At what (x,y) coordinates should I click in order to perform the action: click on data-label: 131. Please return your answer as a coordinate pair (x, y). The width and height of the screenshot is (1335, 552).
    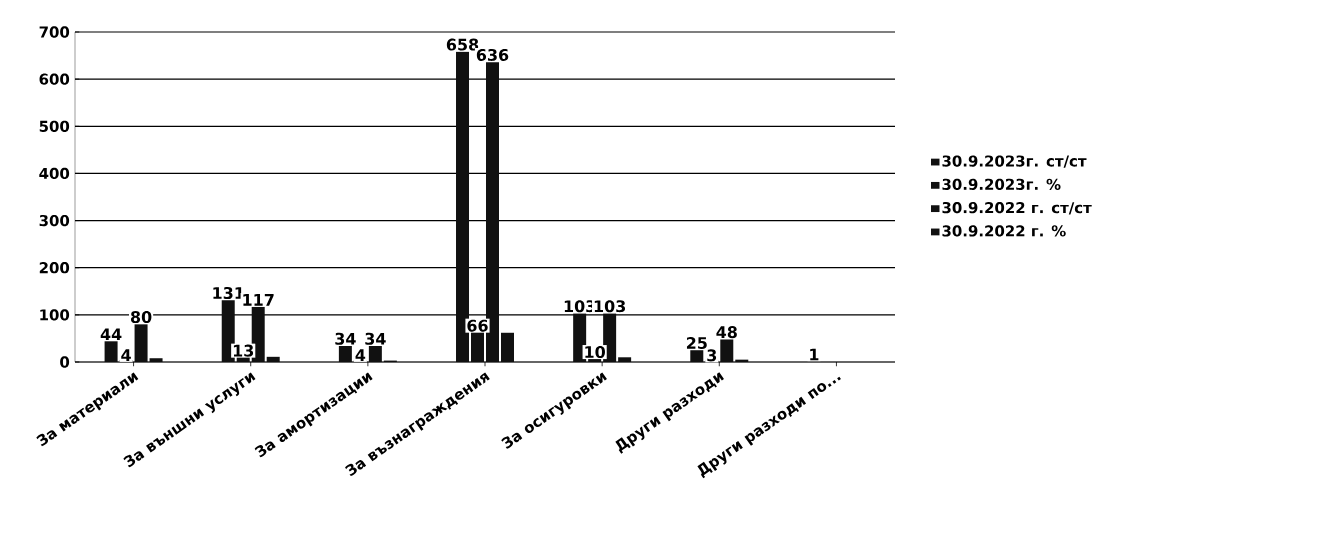
    Looking at the image, I should click on (228, 293).